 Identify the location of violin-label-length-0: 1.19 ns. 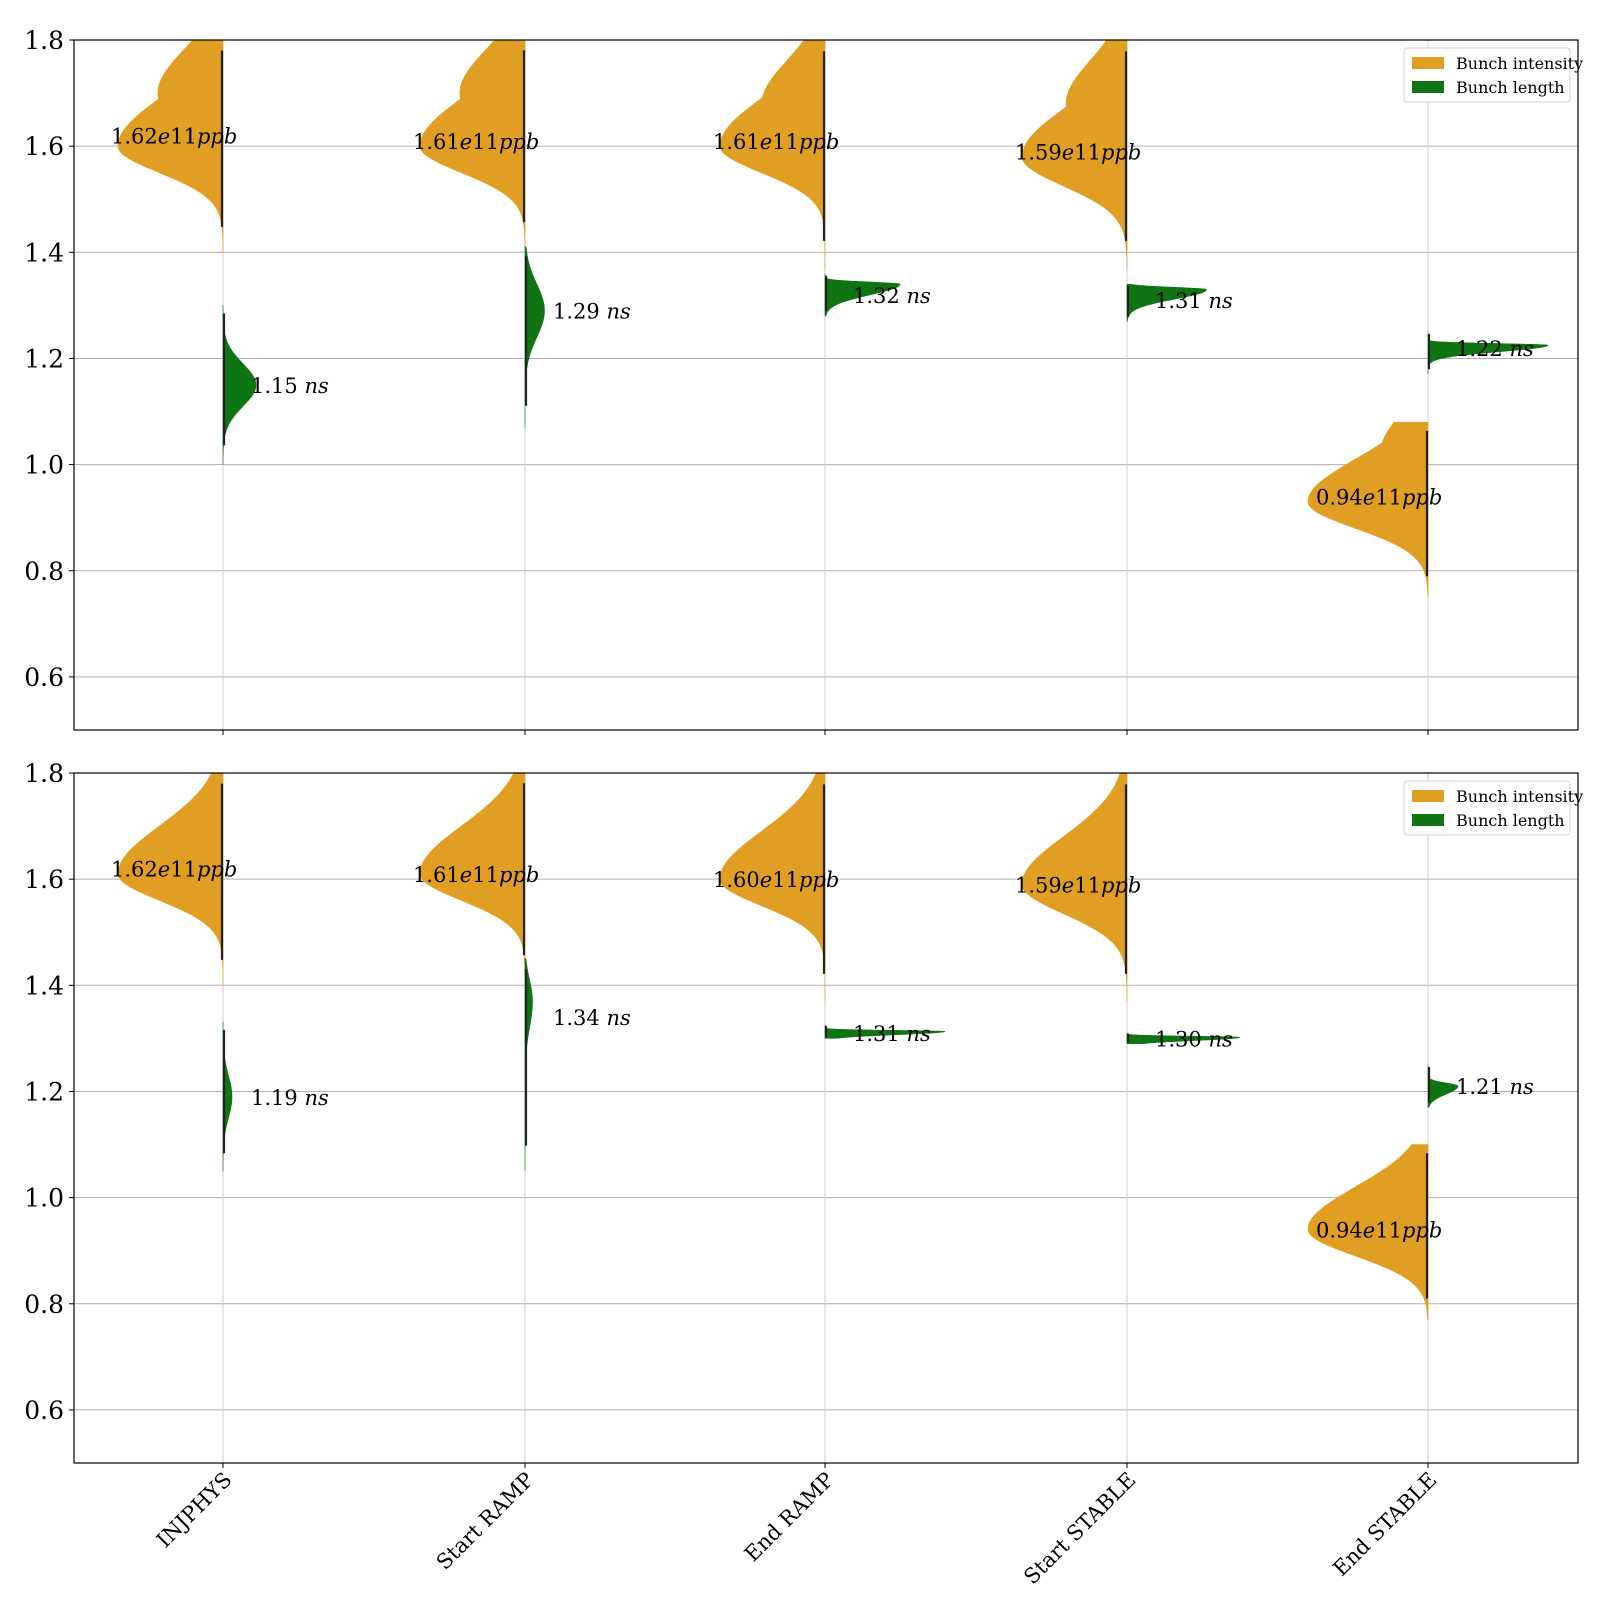
(290, 1098).